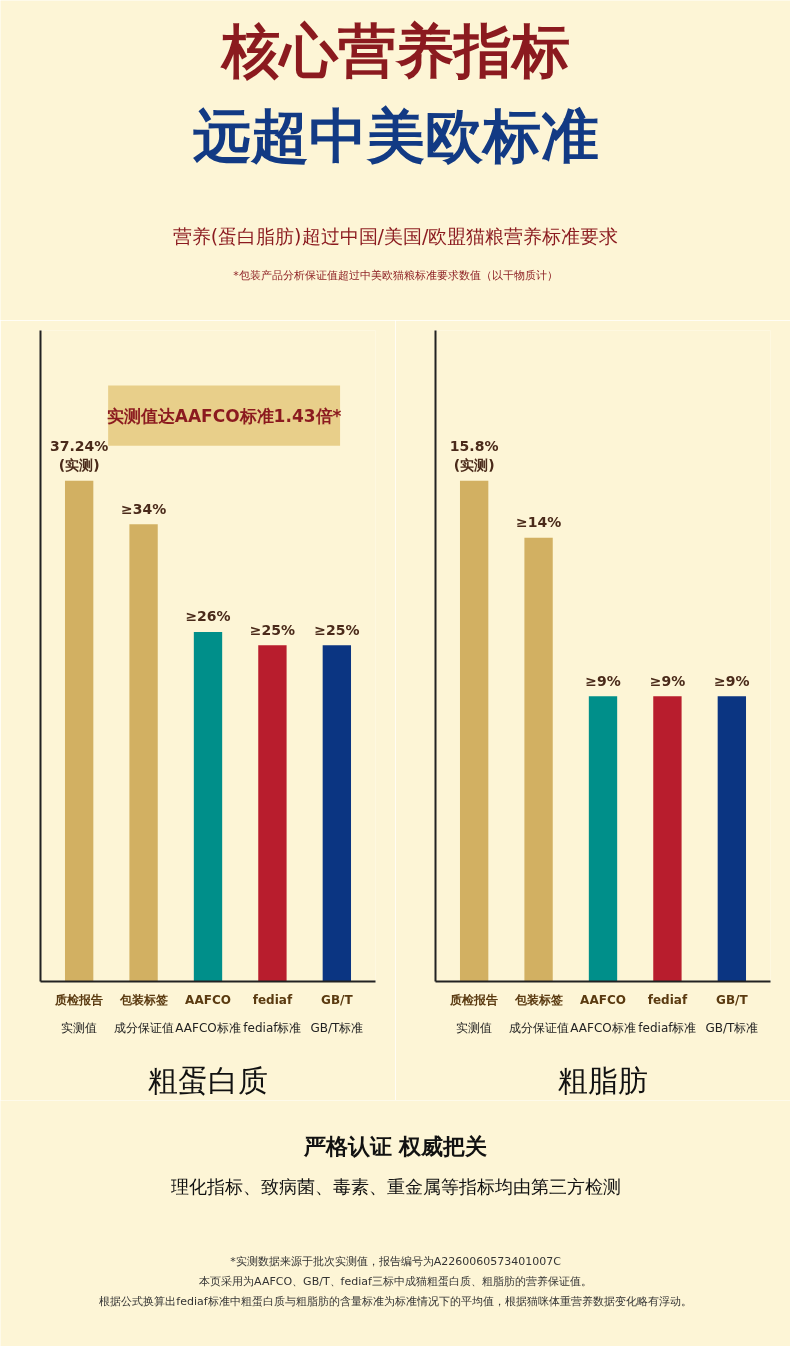  What do you see at coordinates (538, 522) in the screenshot?
I see `data-label: ≥14%` at bounding box center [538, 522].